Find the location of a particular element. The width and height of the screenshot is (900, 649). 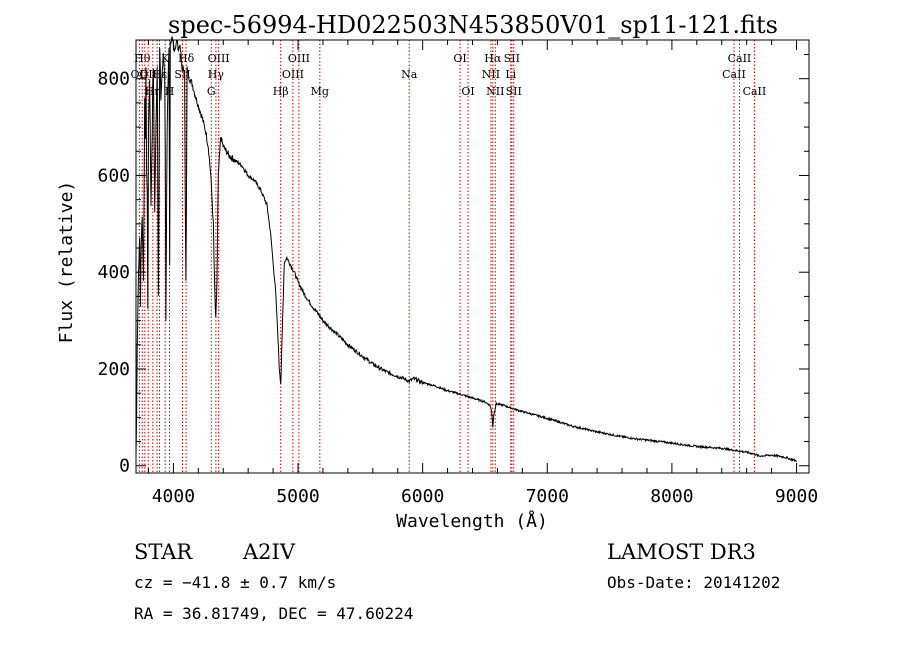

x-tick-label: 4000 is located at coordinates (173, 496).